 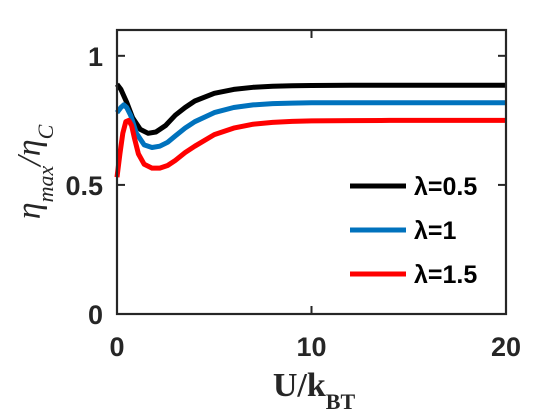 I want to click on x-tick-label: 20, so click(x=506, y=347).